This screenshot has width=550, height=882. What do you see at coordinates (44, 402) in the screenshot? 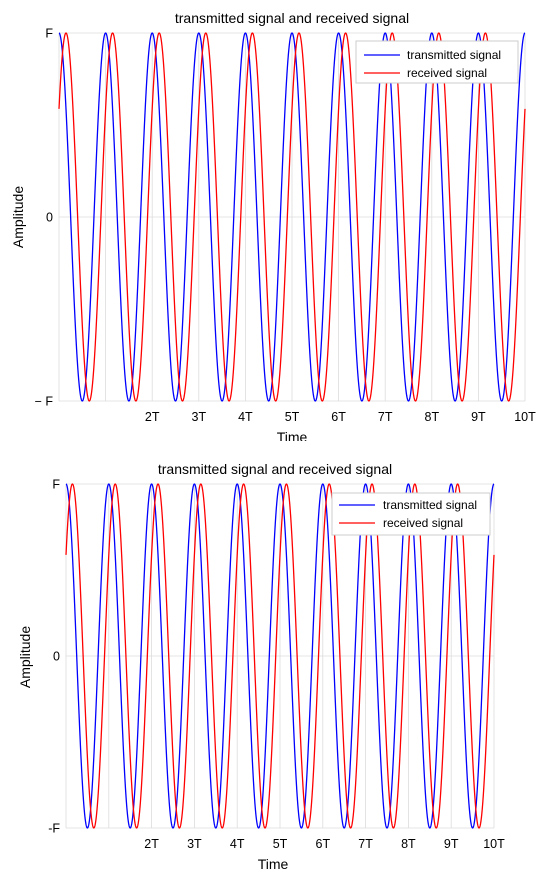
I see `y-tick-label: − F` at bounding box center [44, 402].